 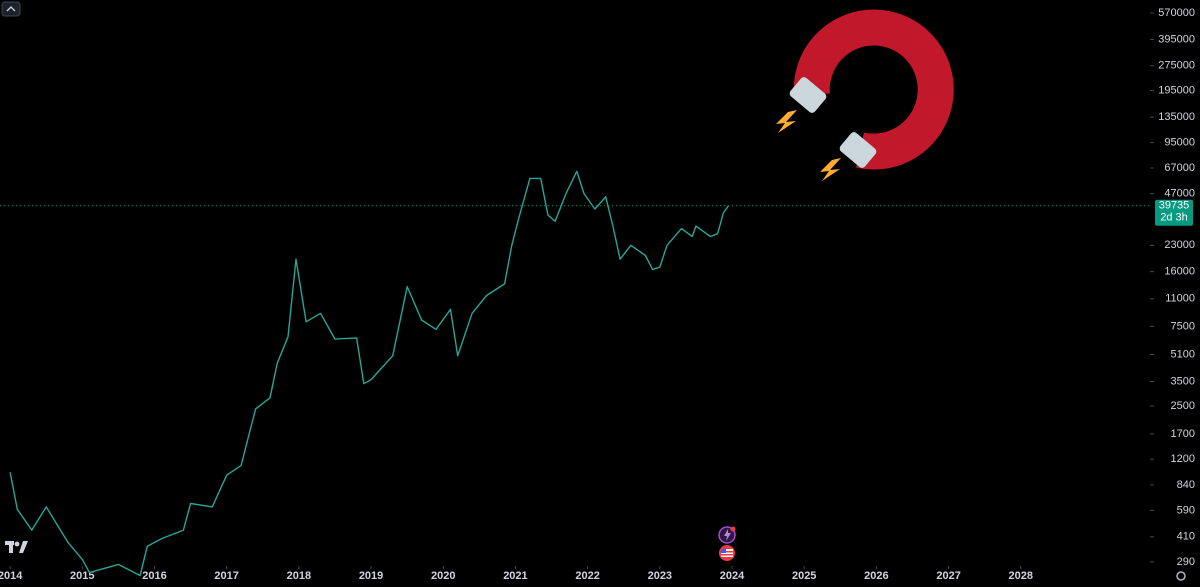 I want to click on y-tick-label: 7500, so click(x=1183, y=326).